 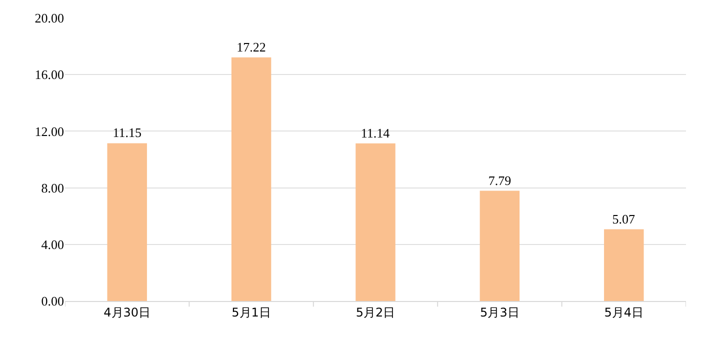 I want to click on data-label: 7.79, so click(x=500, y=180).